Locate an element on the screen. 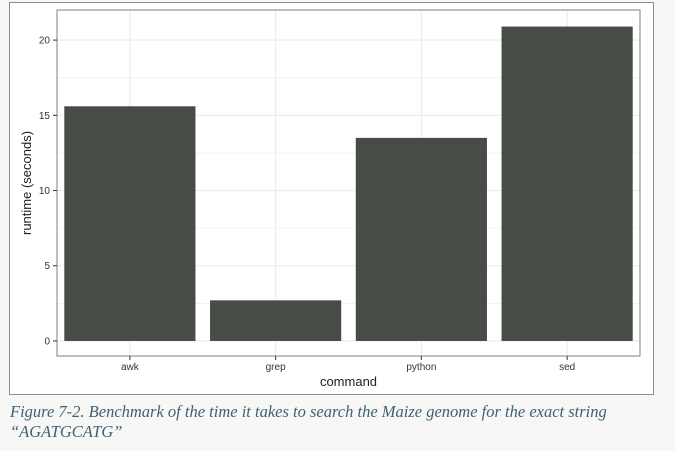 This screenshot has width=675, height=451. y-tick-label: 15 is located at coordinates (45, 116).